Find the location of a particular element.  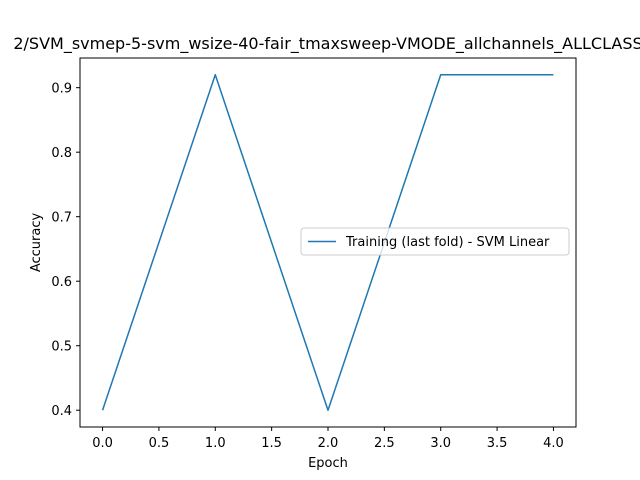

x-tick-label: 4.0 is located at coordinates (553, 443).